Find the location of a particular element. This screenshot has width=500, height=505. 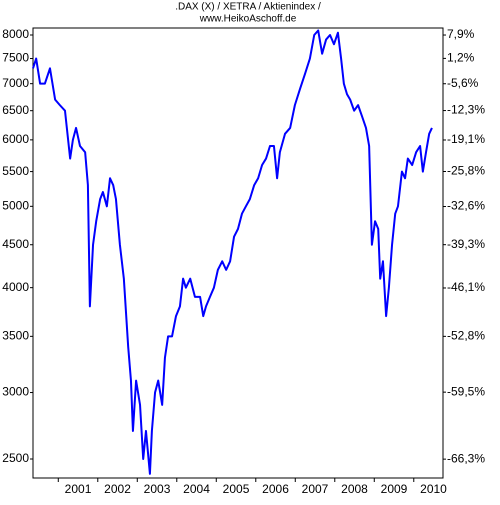

chart-title: .DAX (X) / XETRA / Aktienindex / is located at coordinates (248, 7).